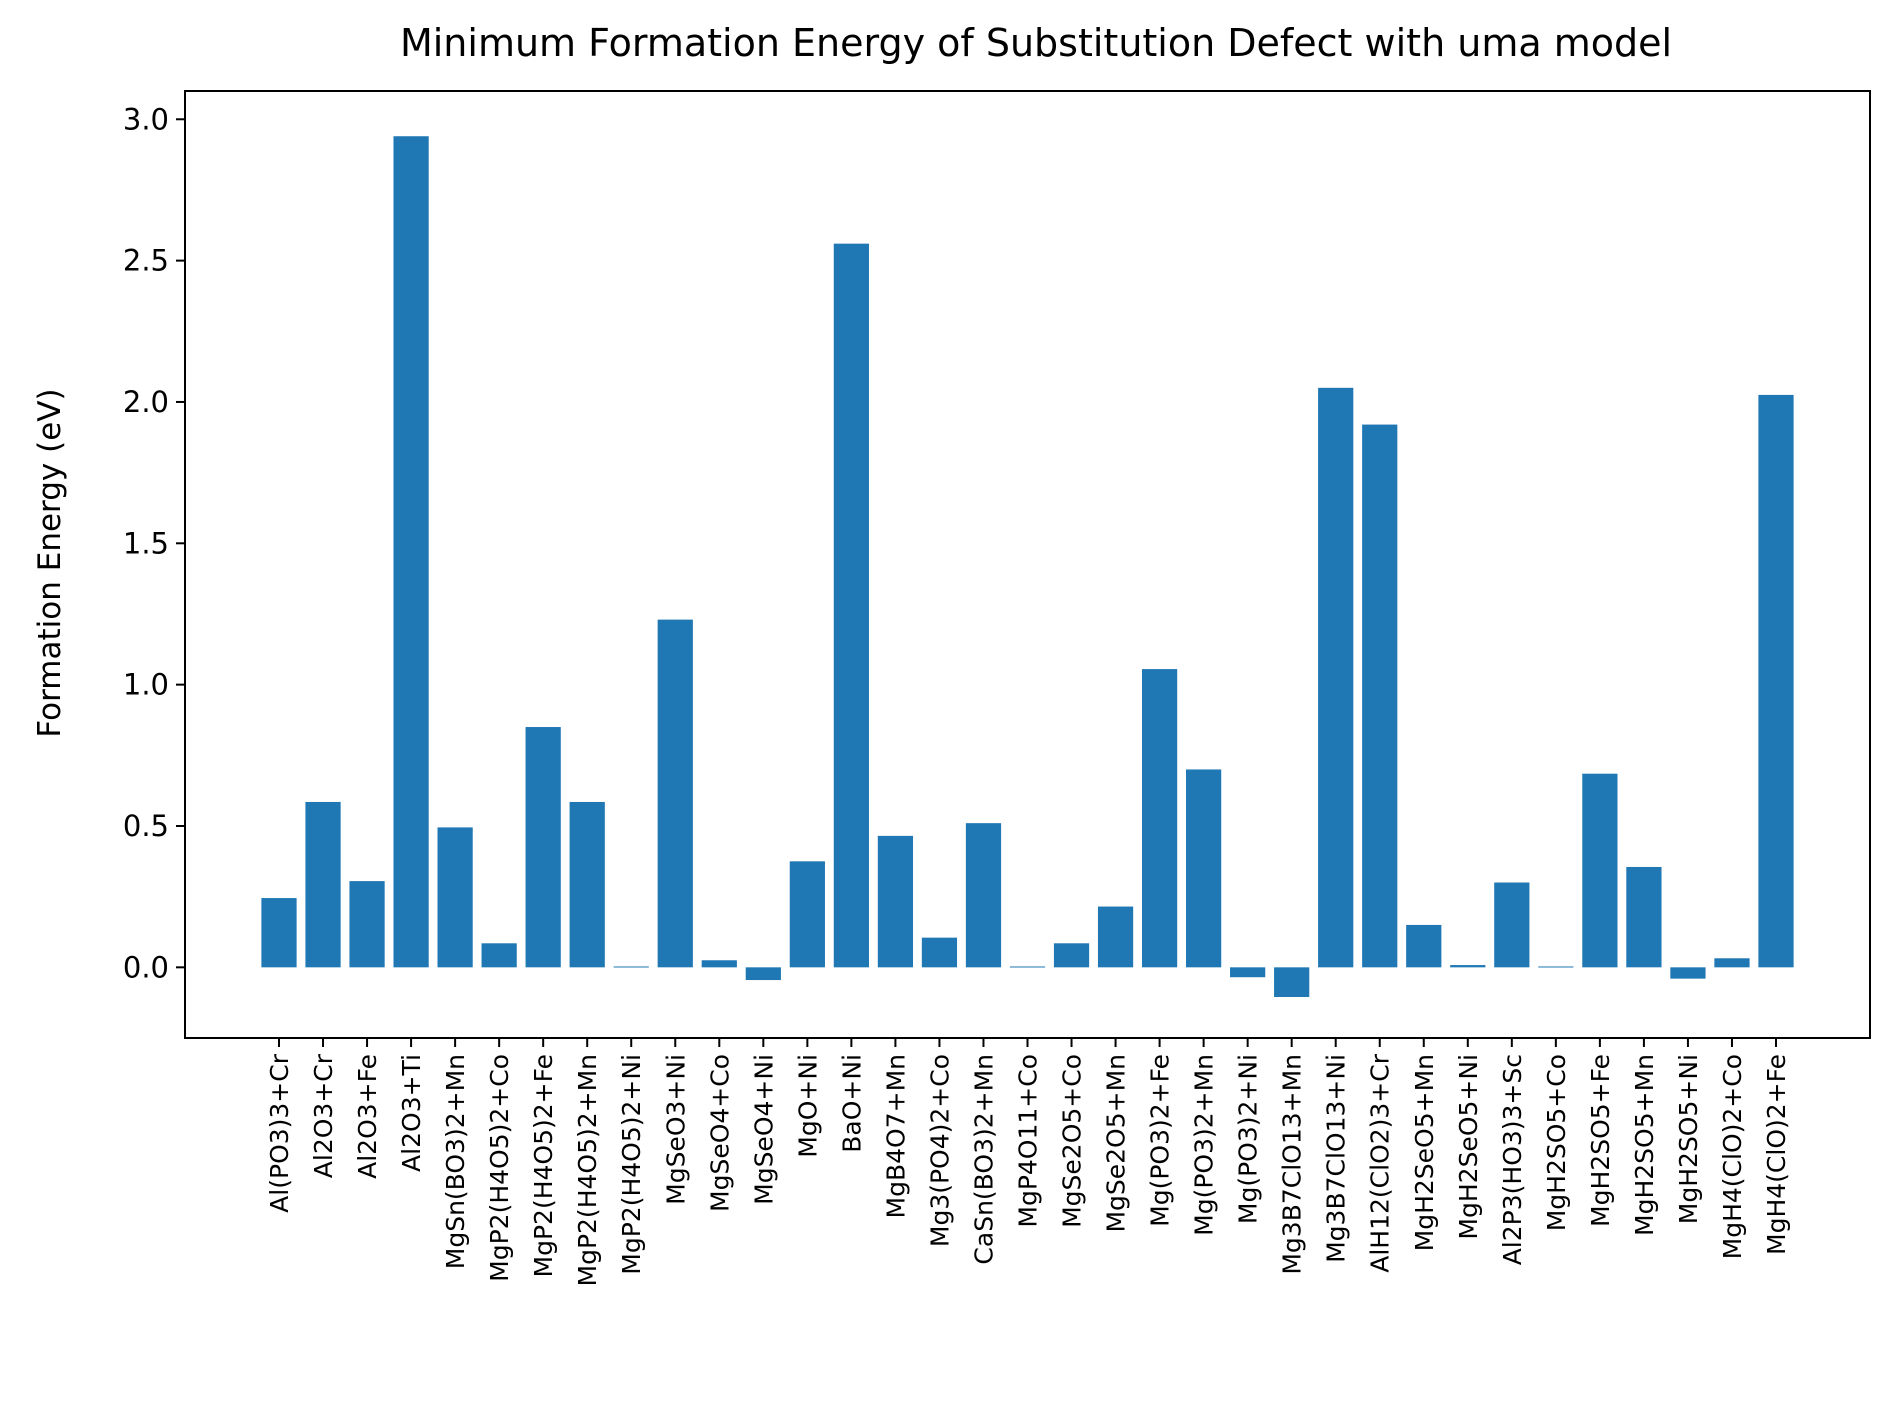 The width and height of the screenshot is (1890, 1409). Describe the element at coordinates (146, 826) in the screenshot. I see `y-tick-label: 0.5` at that location.